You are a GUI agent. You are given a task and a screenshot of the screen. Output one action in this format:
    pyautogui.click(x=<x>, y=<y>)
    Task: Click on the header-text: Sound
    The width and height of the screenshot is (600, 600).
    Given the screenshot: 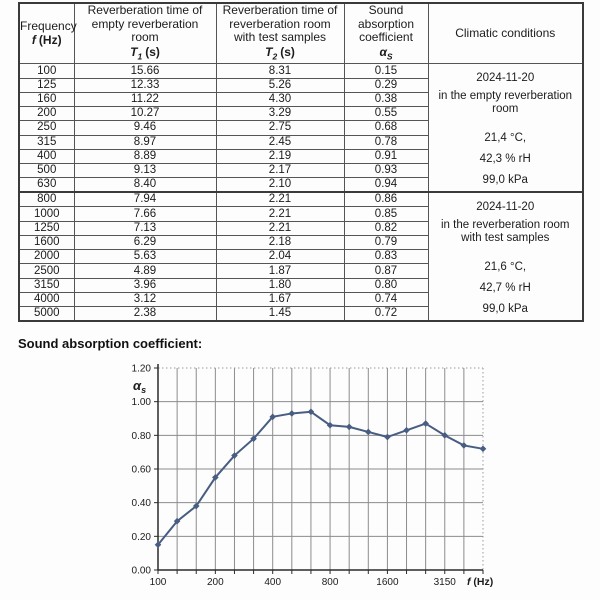 What is the action you would take?
    pyautogui.click(x=386, y=10)
    